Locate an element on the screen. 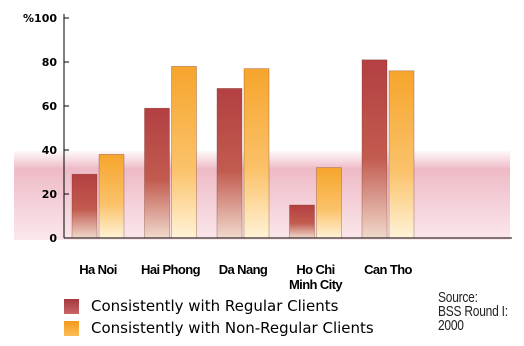 The height and width of the screenshot is (346, 524). legend-swatch-regular is located at coordinates (71, 306).